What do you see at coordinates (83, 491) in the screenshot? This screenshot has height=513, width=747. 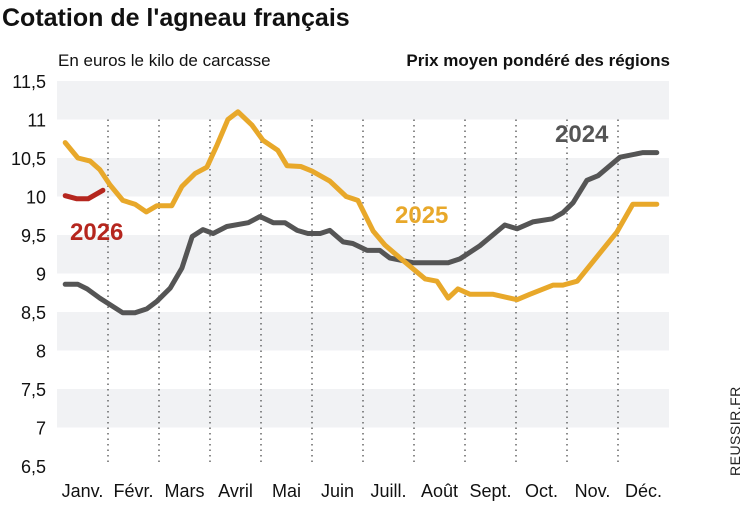 I see `x-tick-label: Janv.` at bounding box center [83, 491].